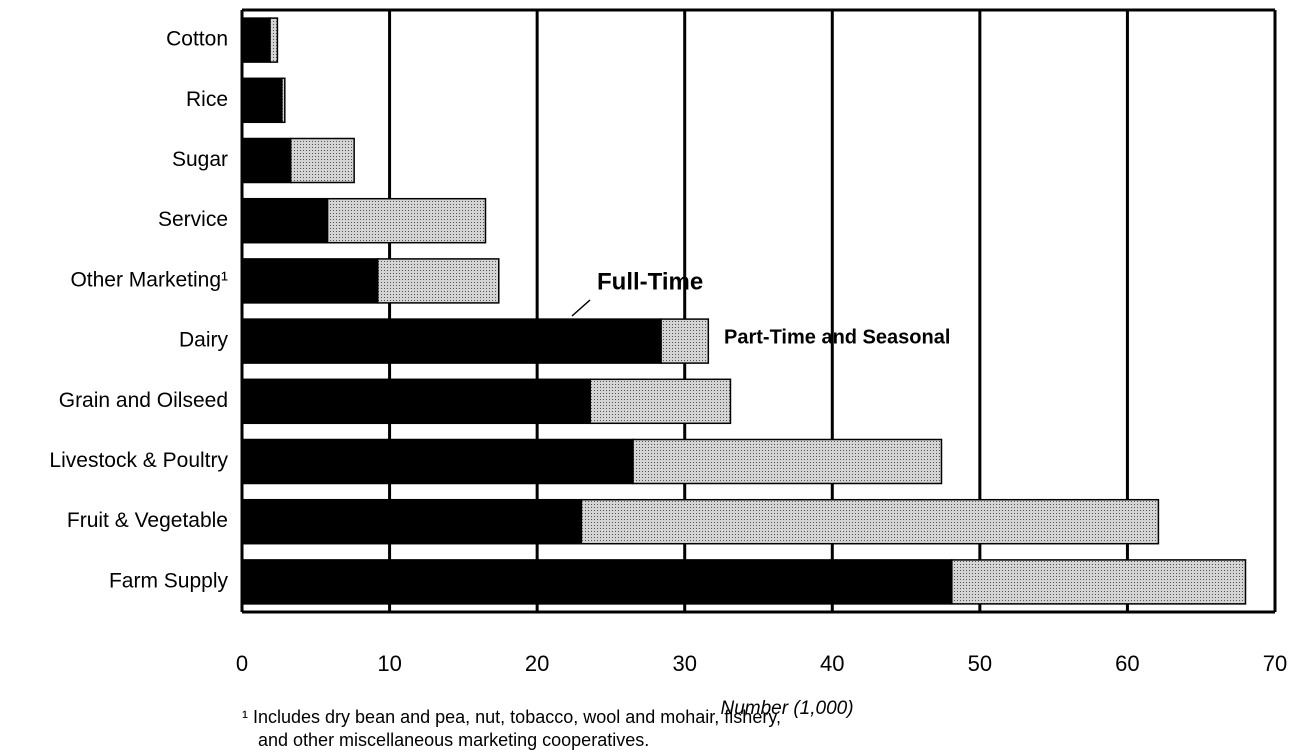 This screenshot has height=755, width=1299. I want to click on x-tick-label: 0, so click(242, 663).